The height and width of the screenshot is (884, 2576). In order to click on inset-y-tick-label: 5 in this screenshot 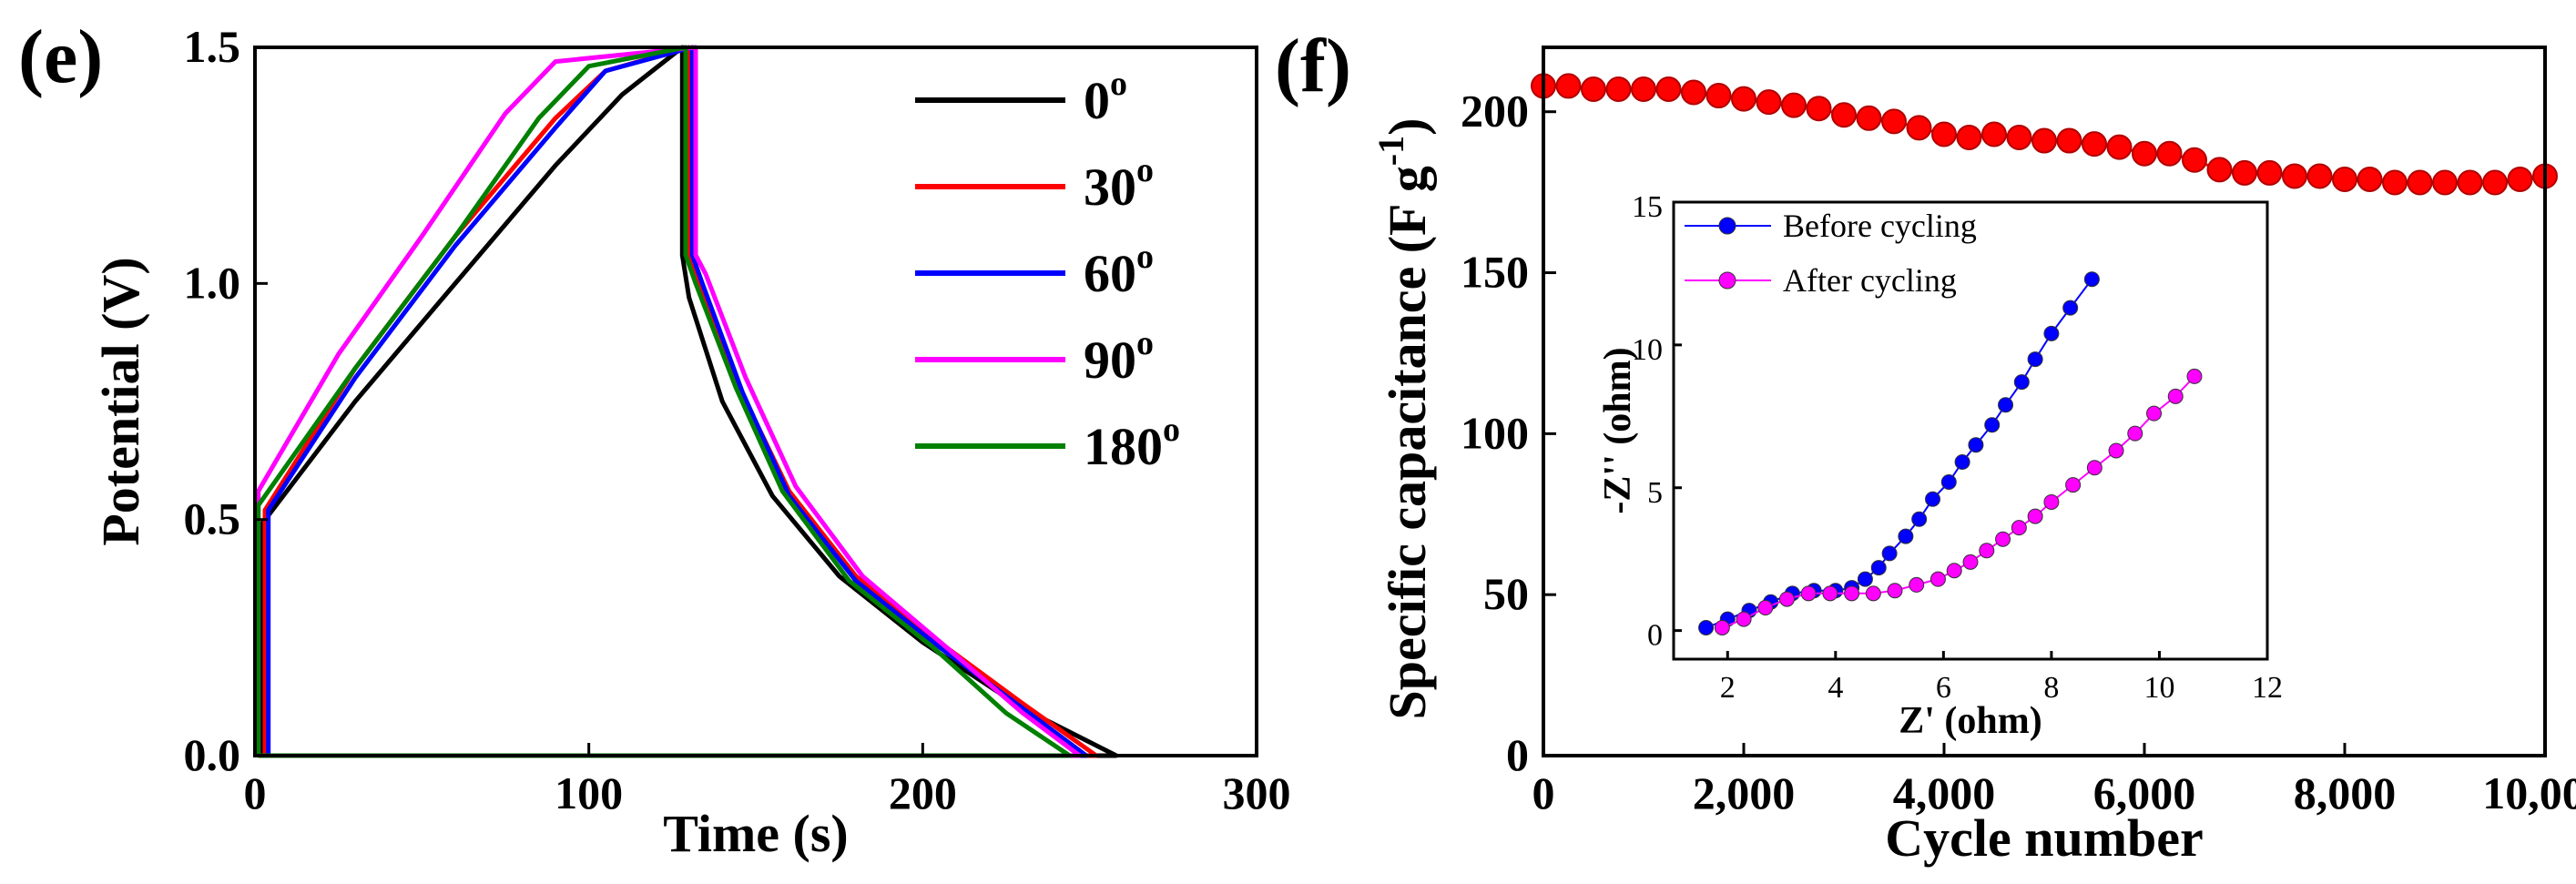, I will do `click(1655, 493)`.